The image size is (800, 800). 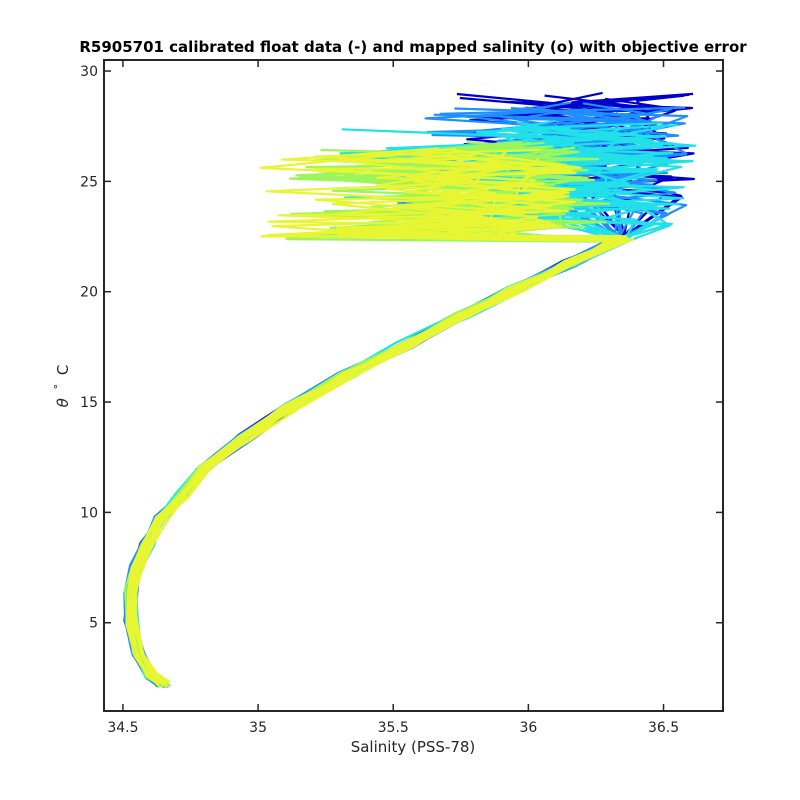 What do you see at coordinates (528, 728) in the screenshot?
I see `x-tick-label: 36` at bounding box center [528, 728].